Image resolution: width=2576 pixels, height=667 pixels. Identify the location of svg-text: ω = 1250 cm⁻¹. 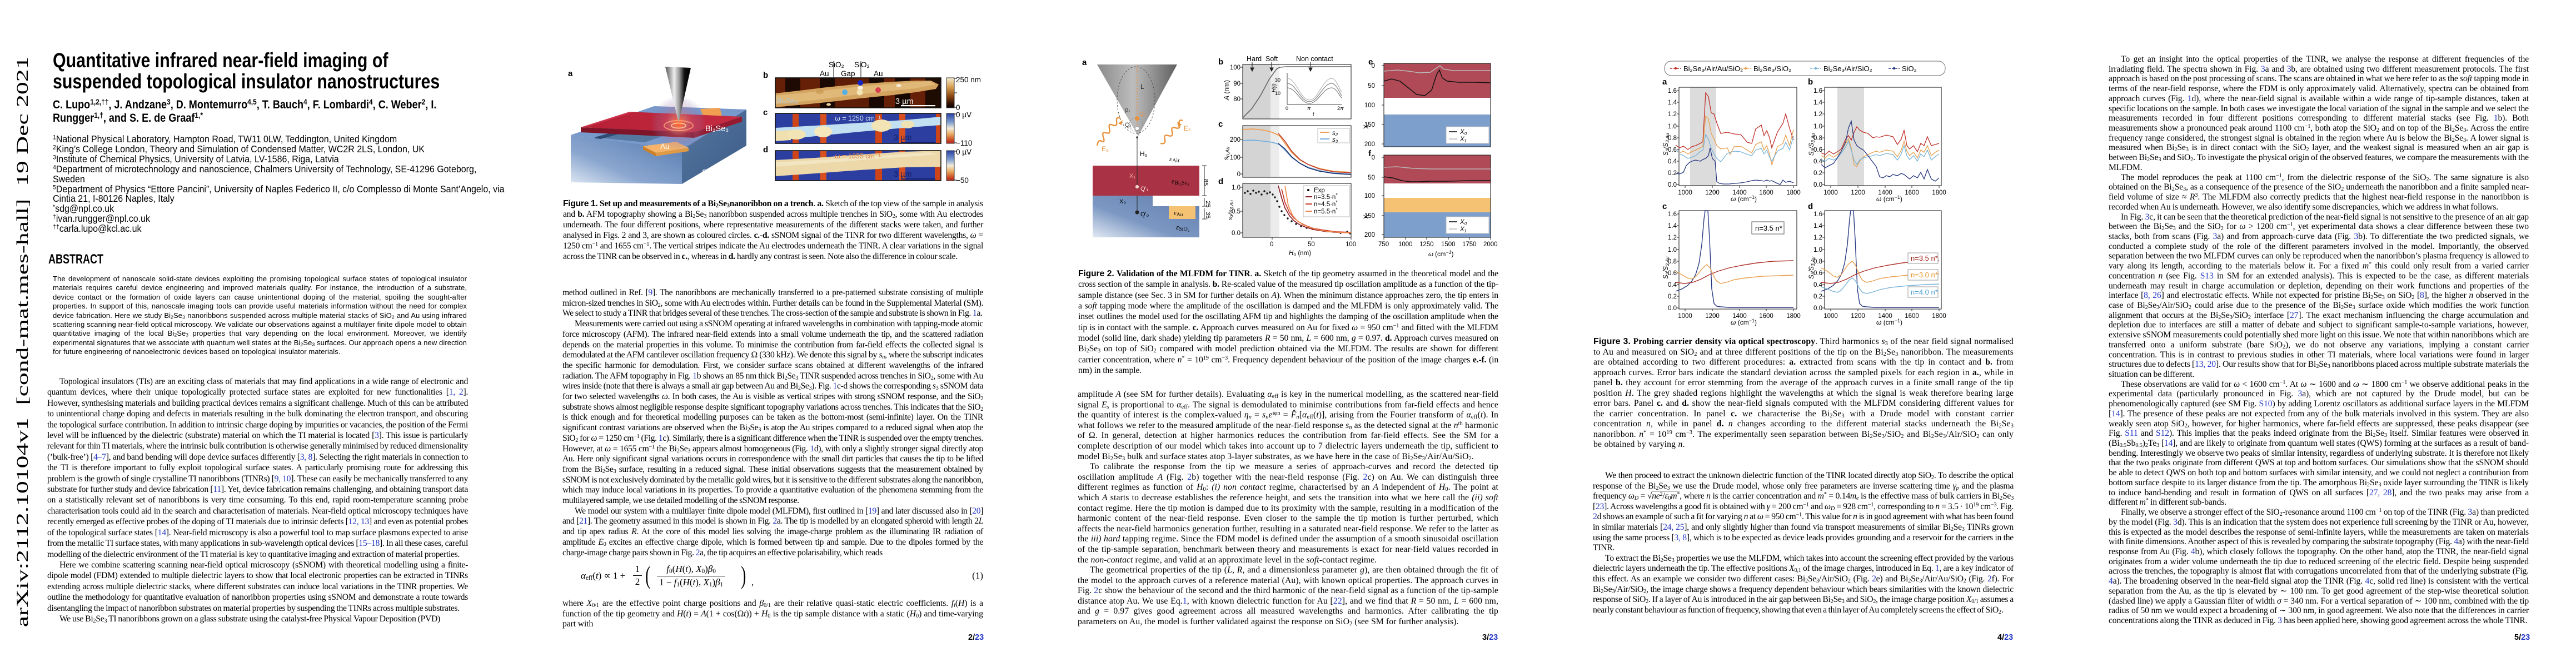
(858, 118).